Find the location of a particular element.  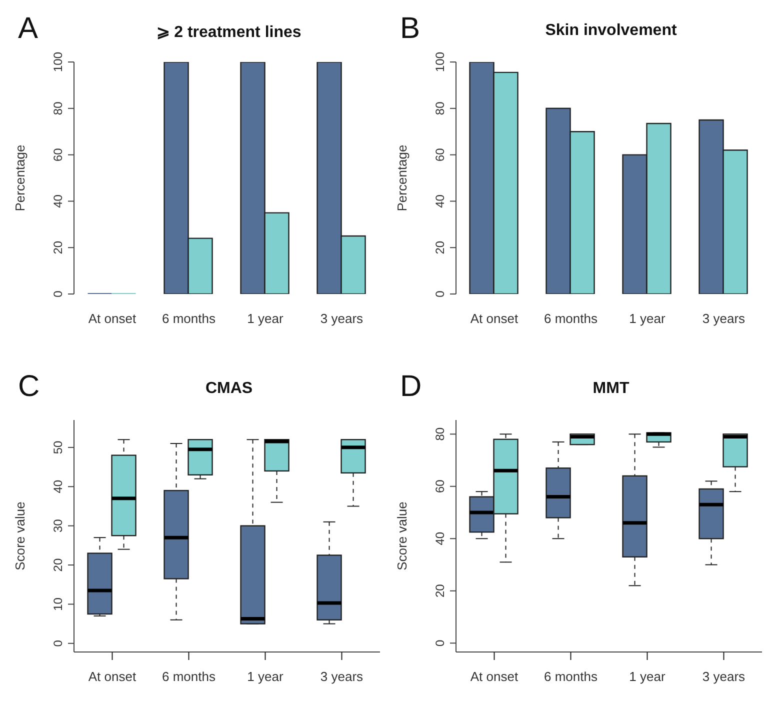

text: A is located at coordinates (28, 29).